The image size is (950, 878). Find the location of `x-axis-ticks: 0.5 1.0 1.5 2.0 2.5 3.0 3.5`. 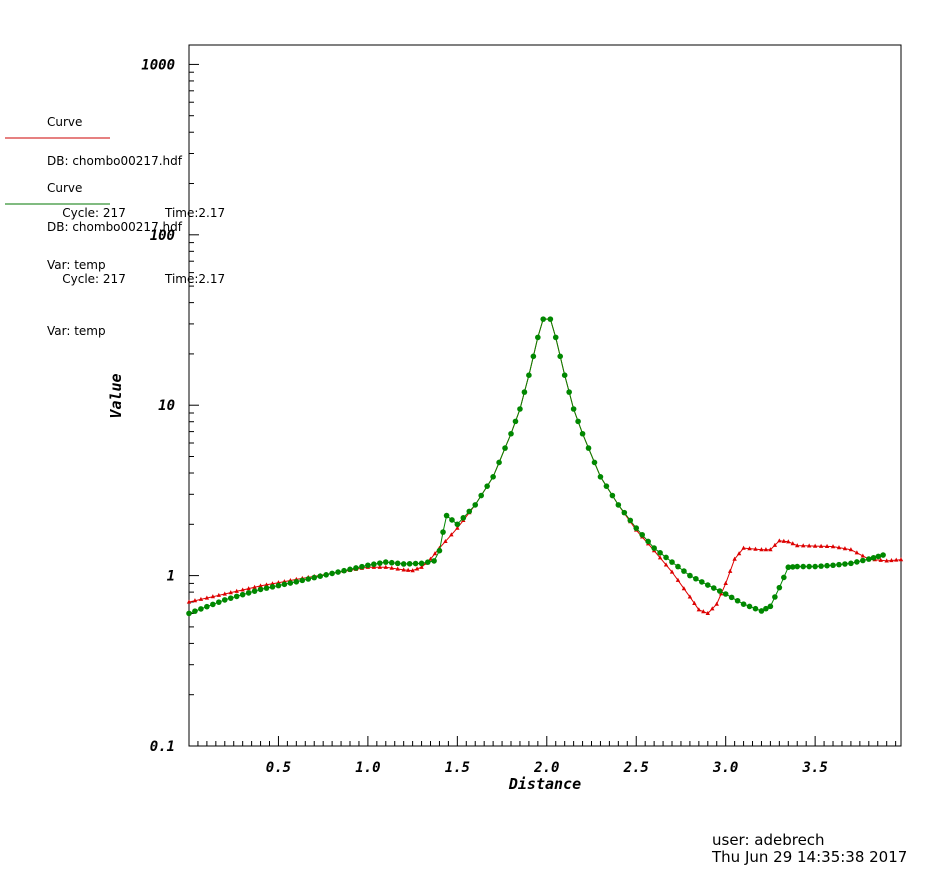

x-axis-ticks: 0.5 1.0 1.5 2.0 2.5 3.0 3.5 is located at coordinates (547, 756).